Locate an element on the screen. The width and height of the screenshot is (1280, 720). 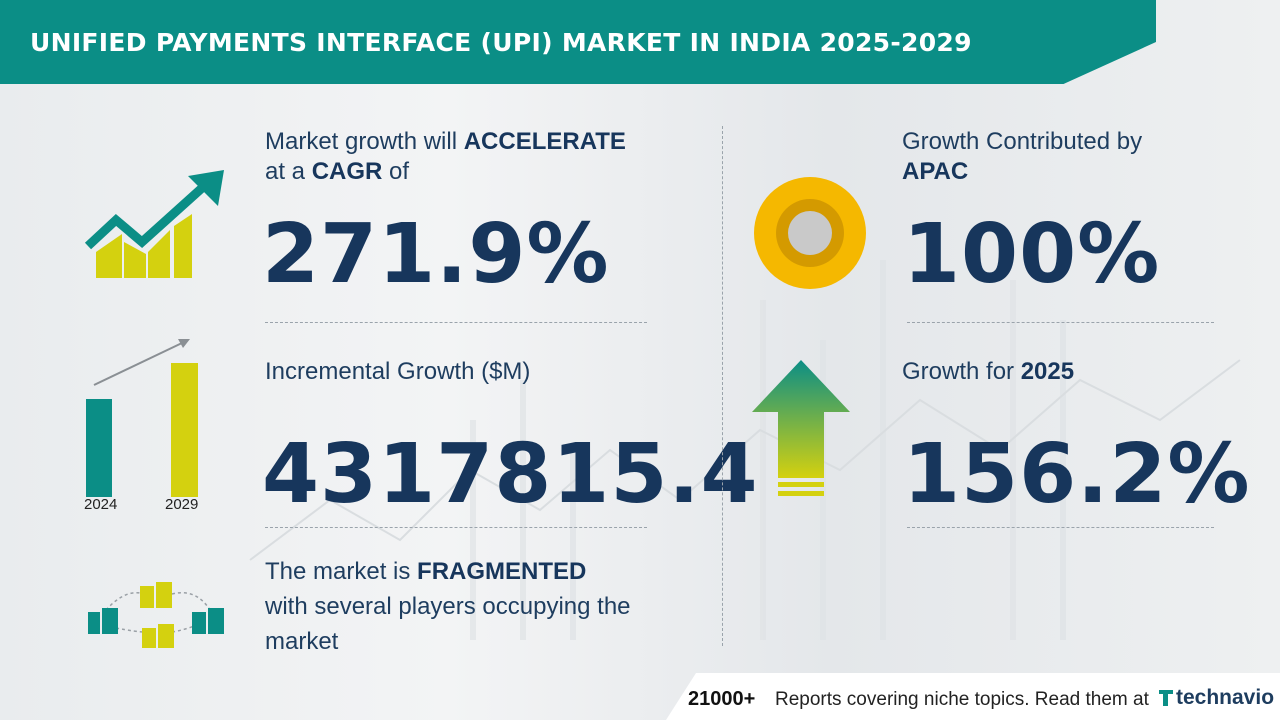
cagr-value: 271.9% is located at coordinates (436, 254).